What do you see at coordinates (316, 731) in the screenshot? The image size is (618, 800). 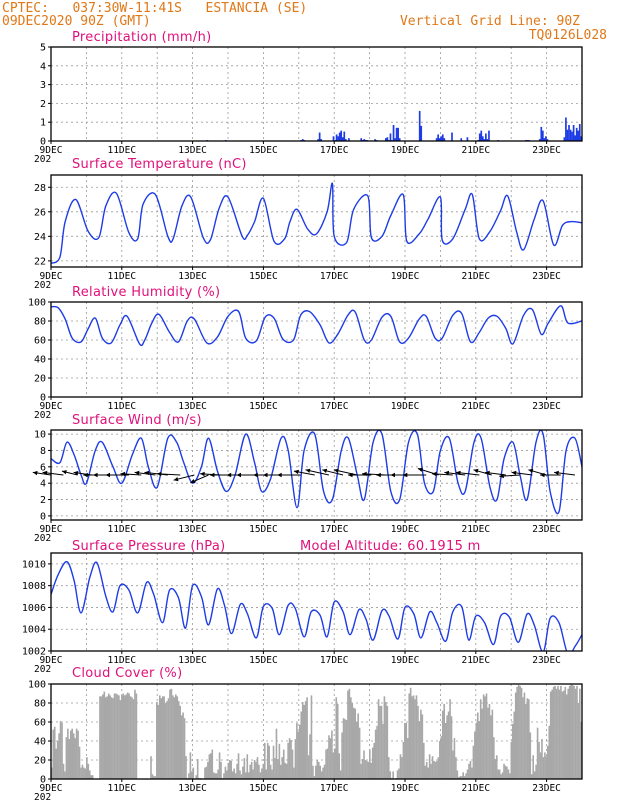 I see `cloud-cover-data` at bounding box center [316, 731].